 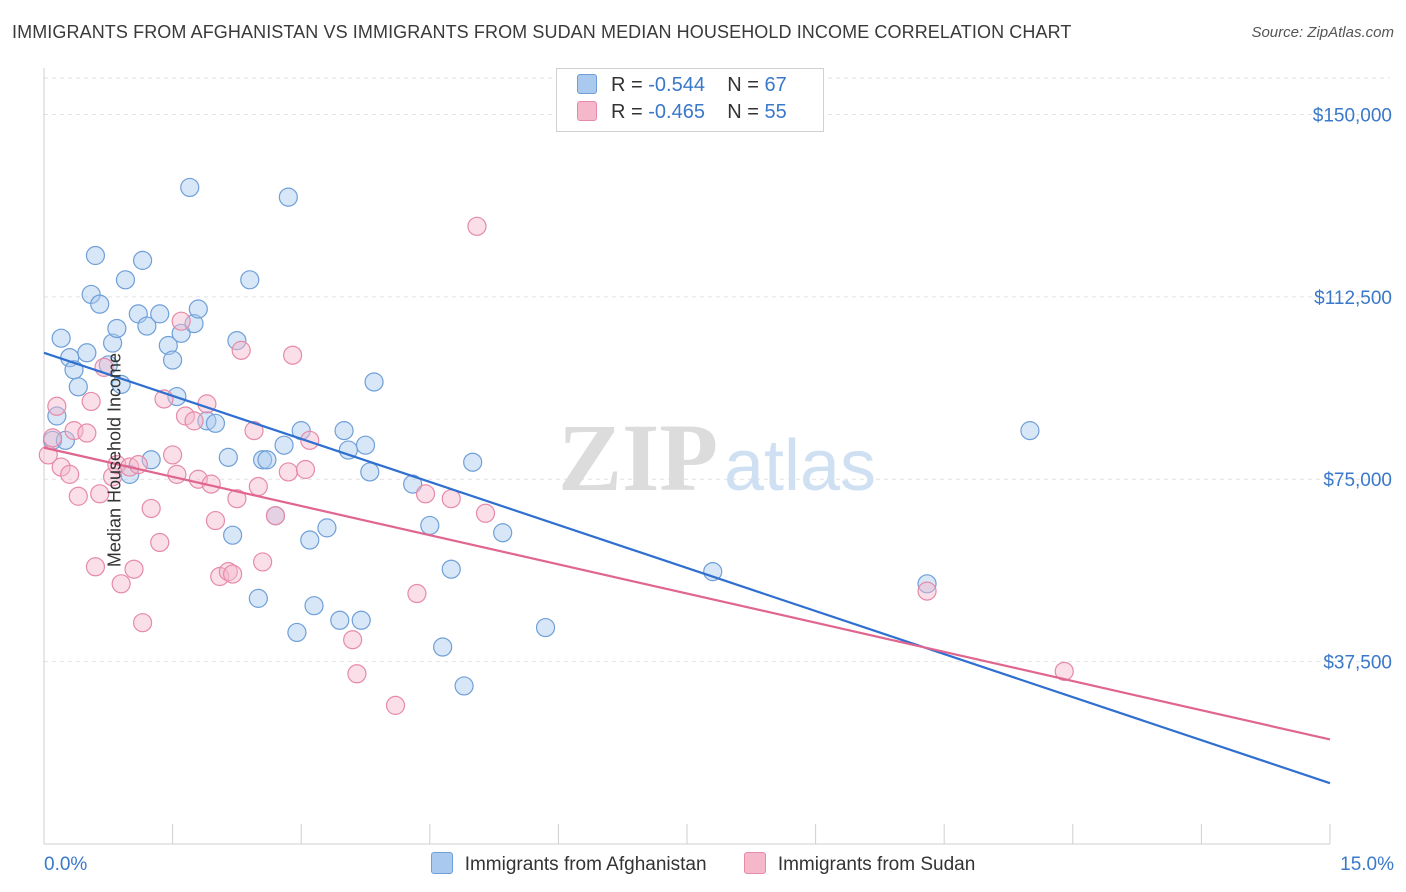 I want to click on x-tick-label: 0.0%, so click(x=65, y=864).